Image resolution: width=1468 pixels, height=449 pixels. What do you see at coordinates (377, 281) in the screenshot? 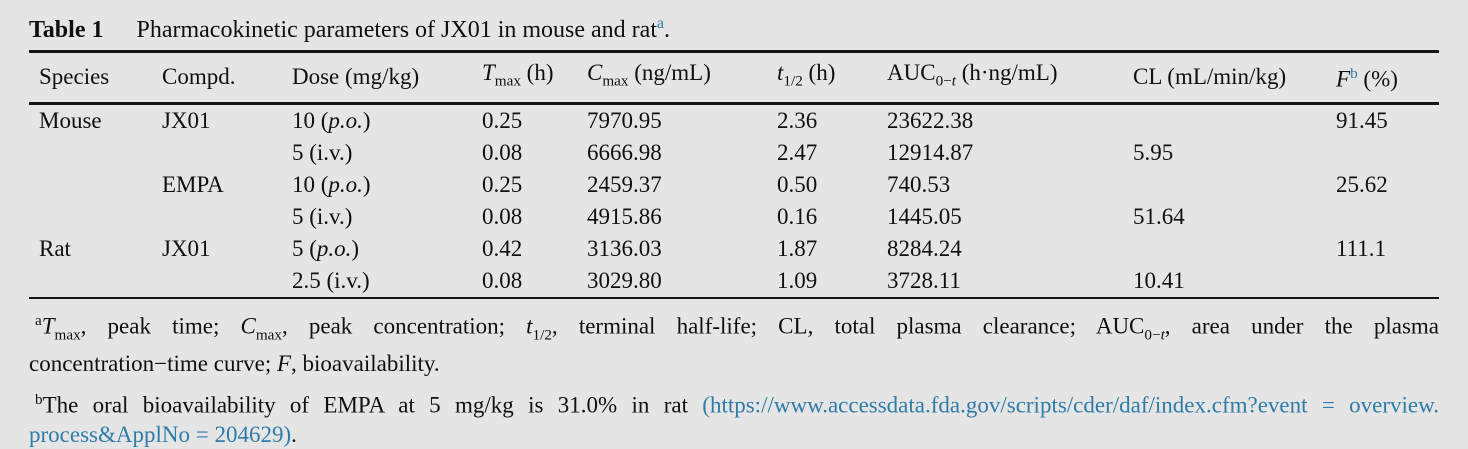
I see `table-cell: 2.5 (i.v.)` at bounding box center [377, 281].